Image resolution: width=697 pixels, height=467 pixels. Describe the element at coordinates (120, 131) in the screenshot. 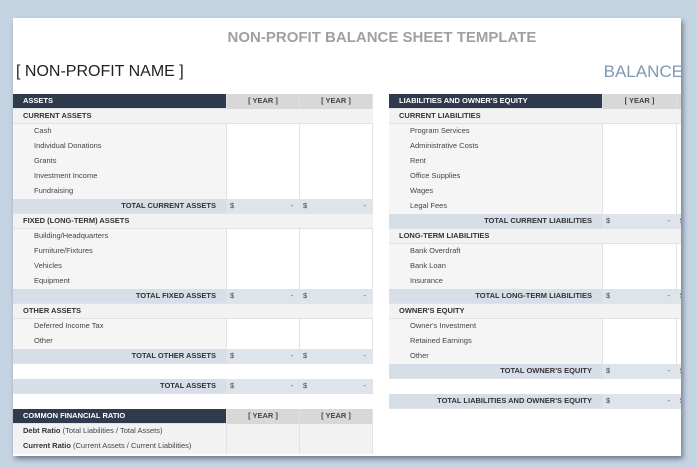

I see `item-label: Cash` at that location.